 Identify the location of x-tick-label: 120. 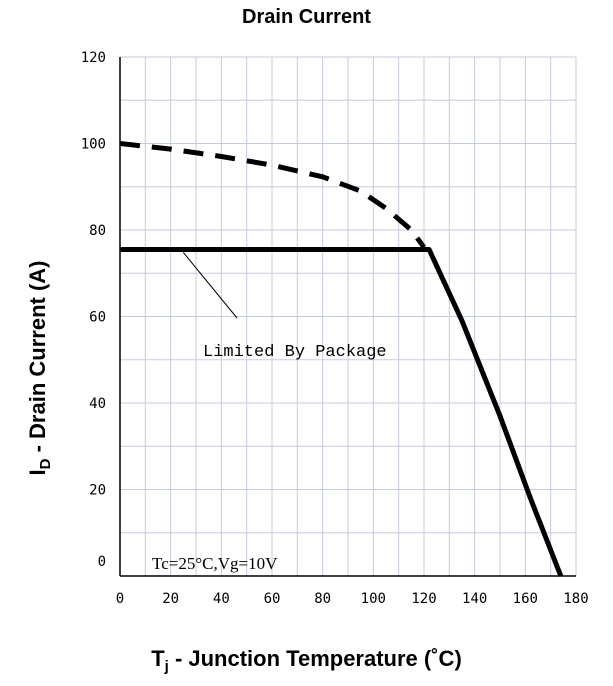
(423, 599).